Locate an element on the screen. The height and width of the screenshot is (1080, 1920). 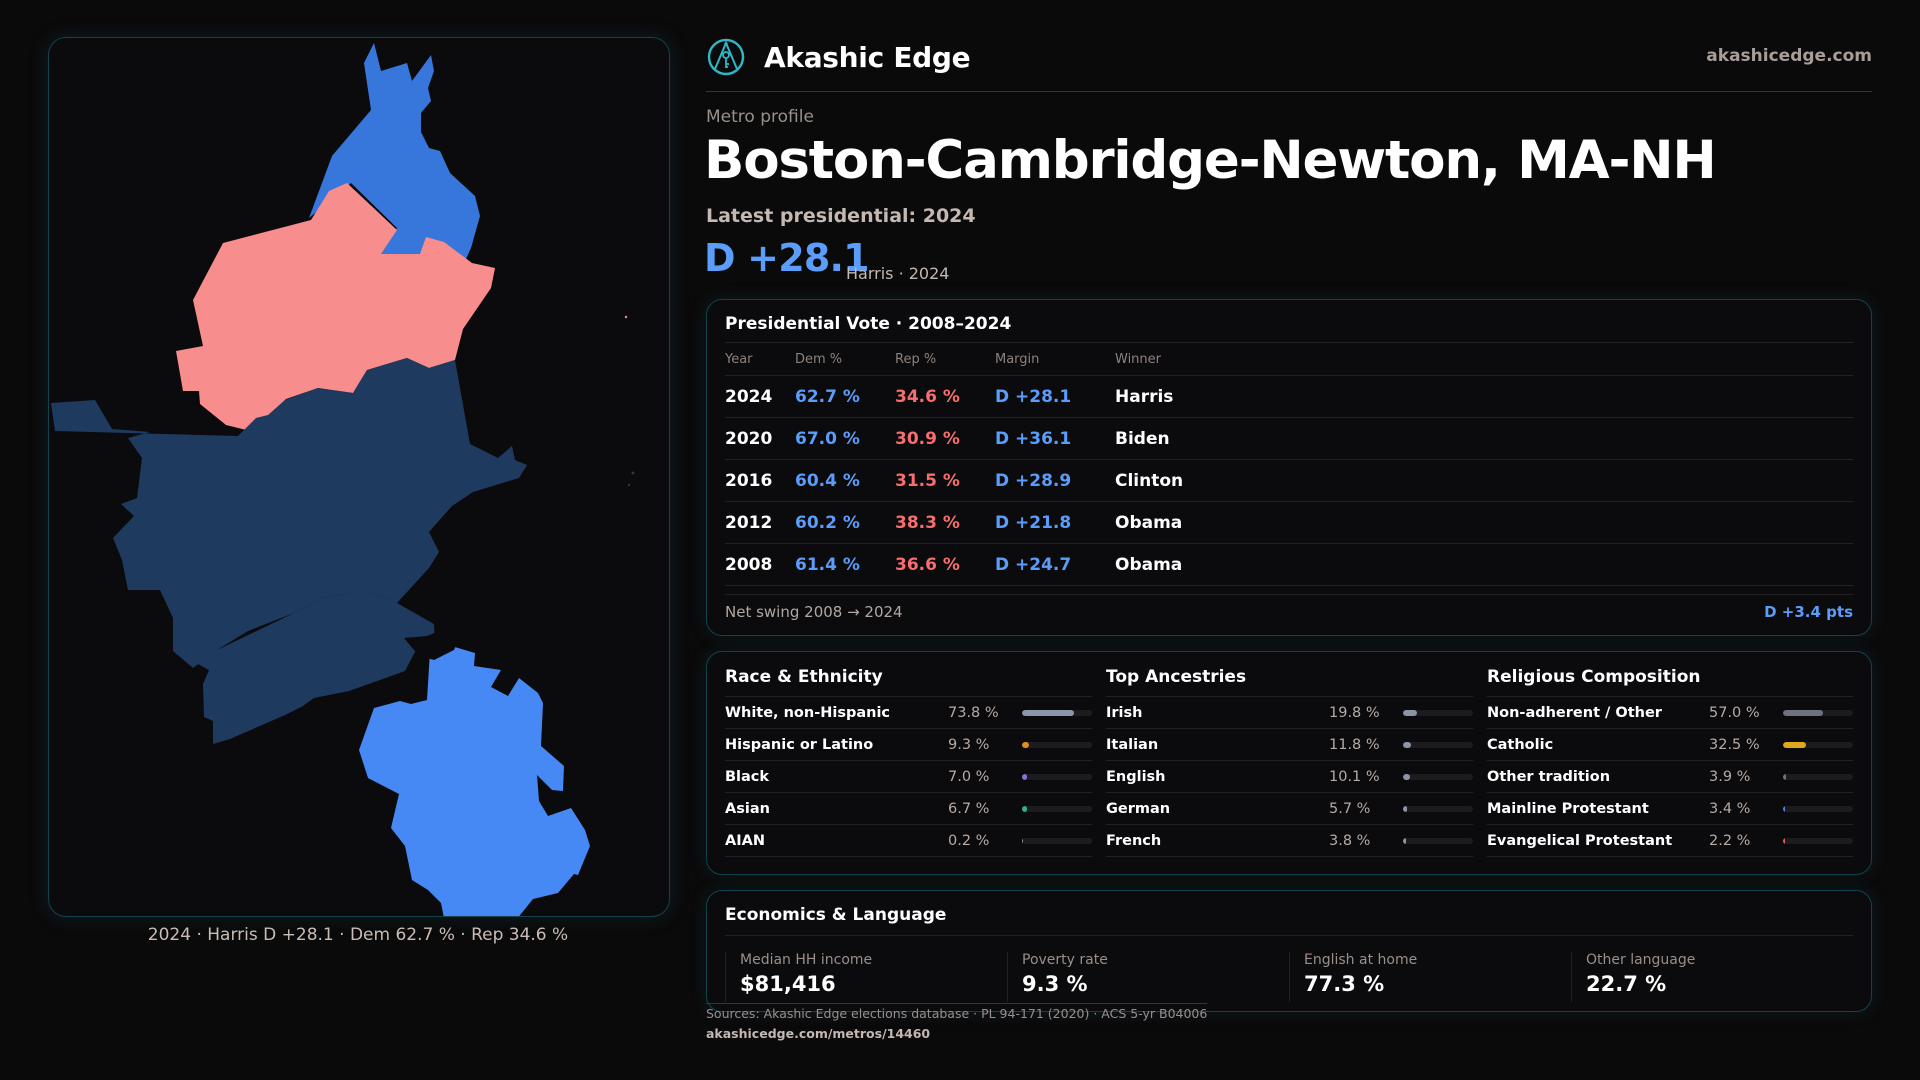
county-rockingham is located at coordinates (394, 151).